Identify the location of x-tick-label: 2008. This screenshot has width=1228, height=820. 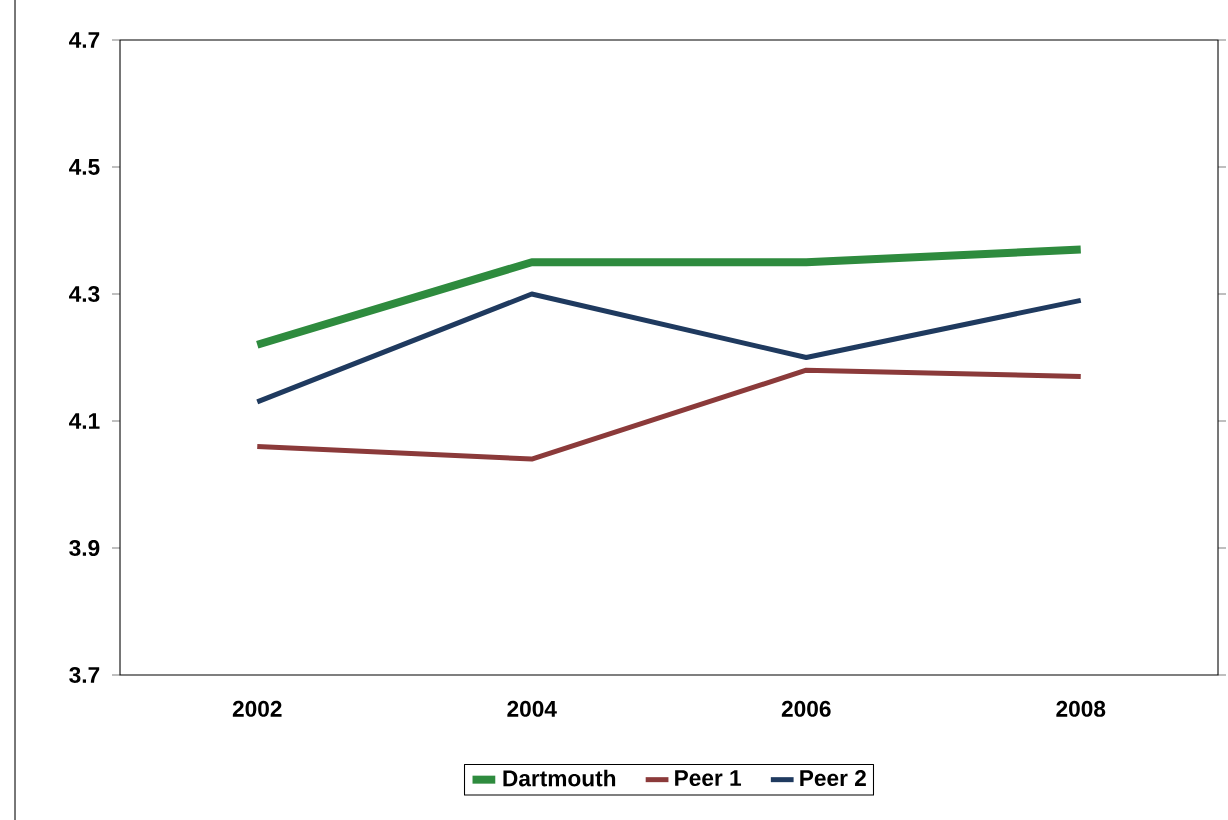
(1081, 708).